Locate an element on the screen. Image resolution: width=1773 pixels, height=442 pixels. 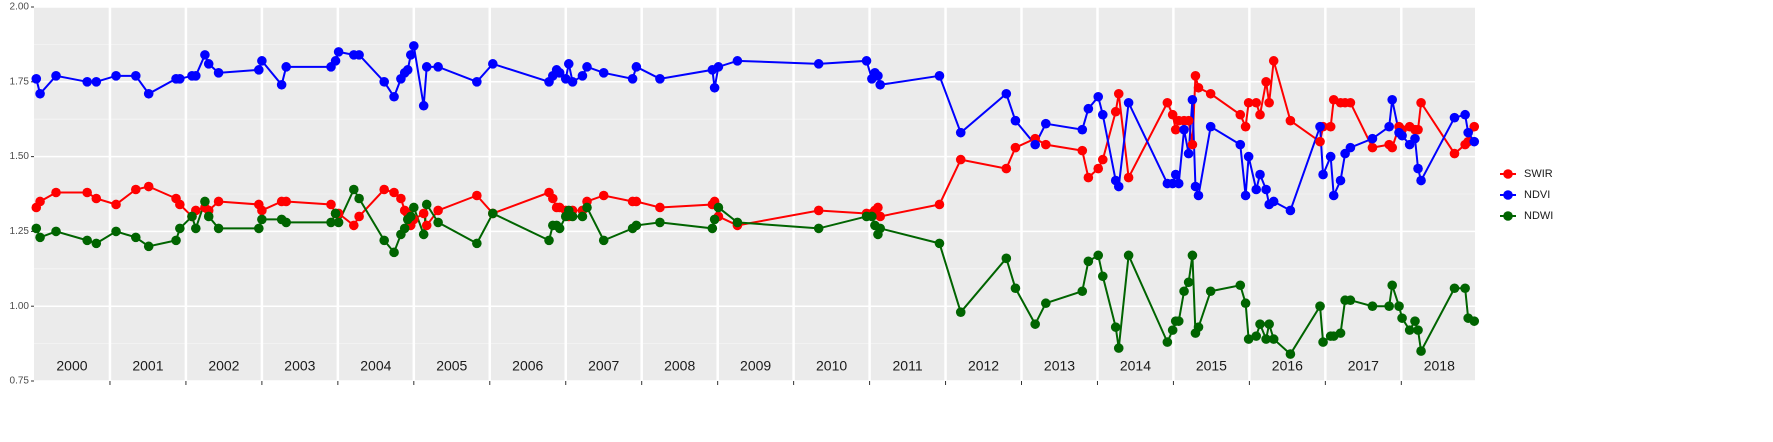
x-tick-label: 2002 is located at coordinates (223, 366).